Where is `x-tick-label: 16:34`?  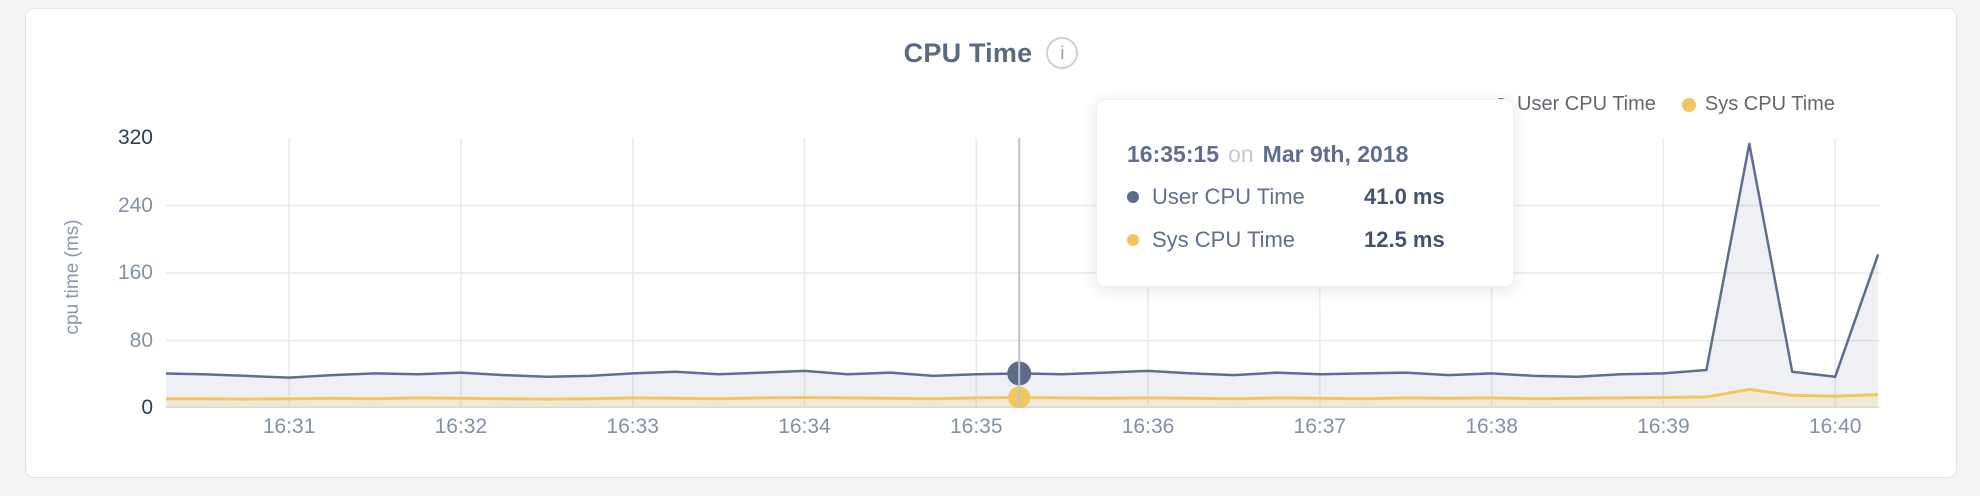 x-tick-label: 16:34 is located at coordinates (804, 426).